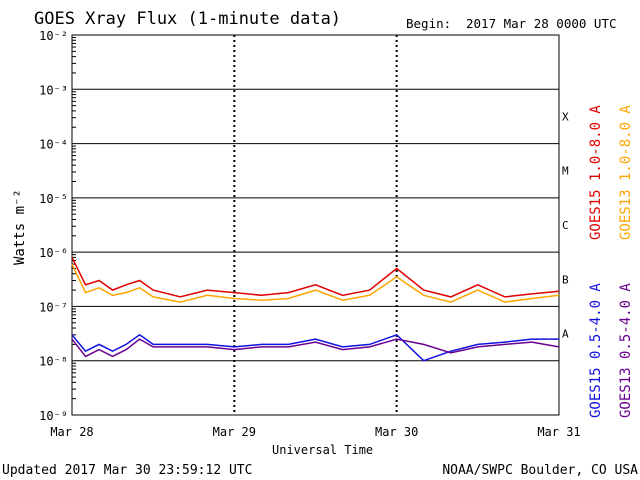 The height and width of the screenshot is (480, 640). What do you see at coordinates (53, 145) in the screenshot?
I see `y-tick-label: 10⁻⁴` at bounding box center [53, 145].